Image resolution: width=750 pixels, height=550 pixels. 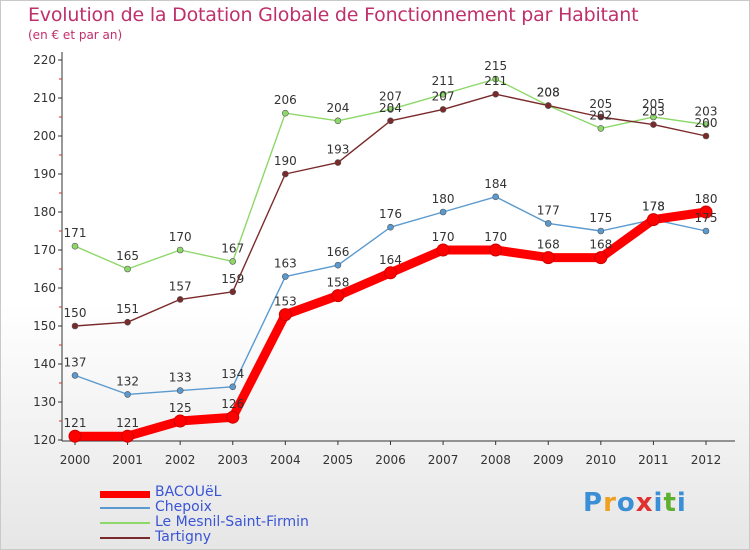 I want to click on x-tick-label: 2011, so click(x=653, y=460).